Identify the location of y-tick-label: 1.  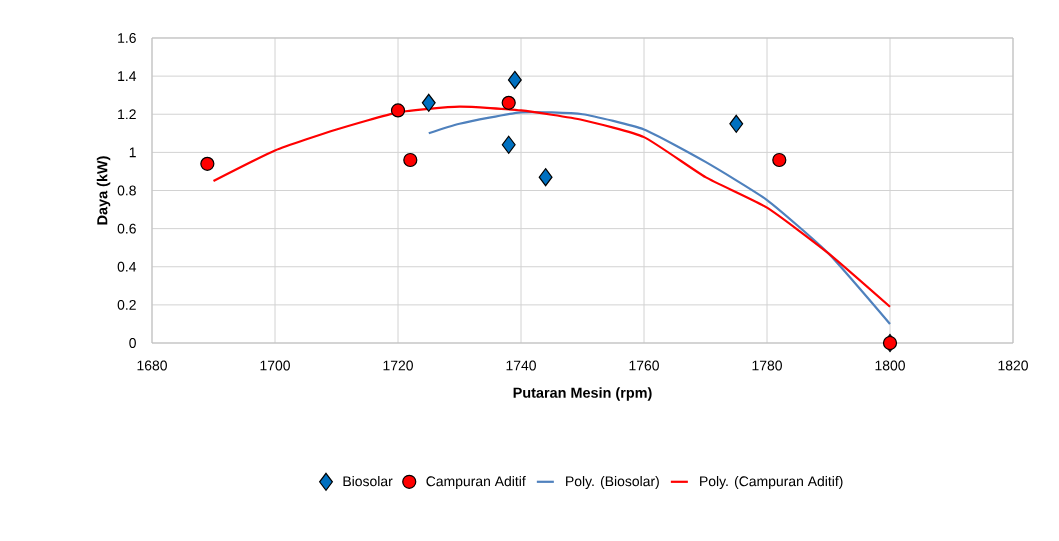
(132, 152).